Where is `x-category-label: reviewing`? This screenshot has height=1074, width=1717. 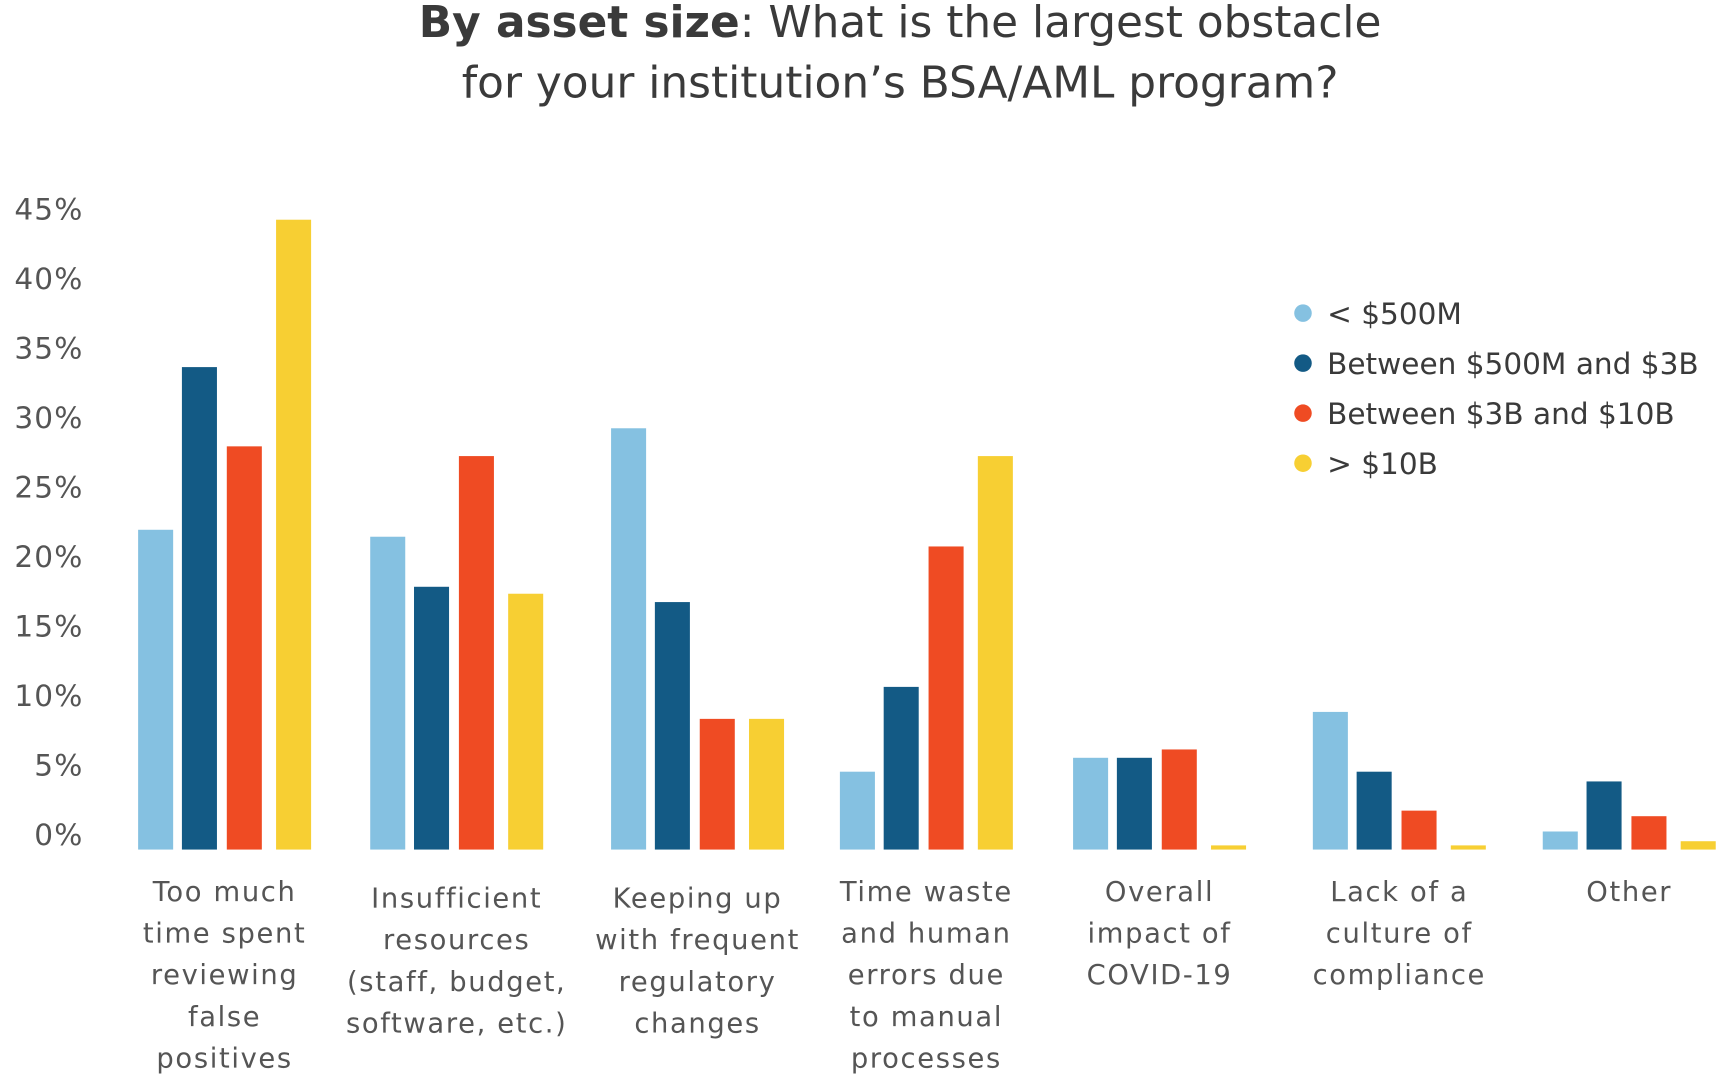 x-category-label: reviewing is located at coordinates (225, 975).